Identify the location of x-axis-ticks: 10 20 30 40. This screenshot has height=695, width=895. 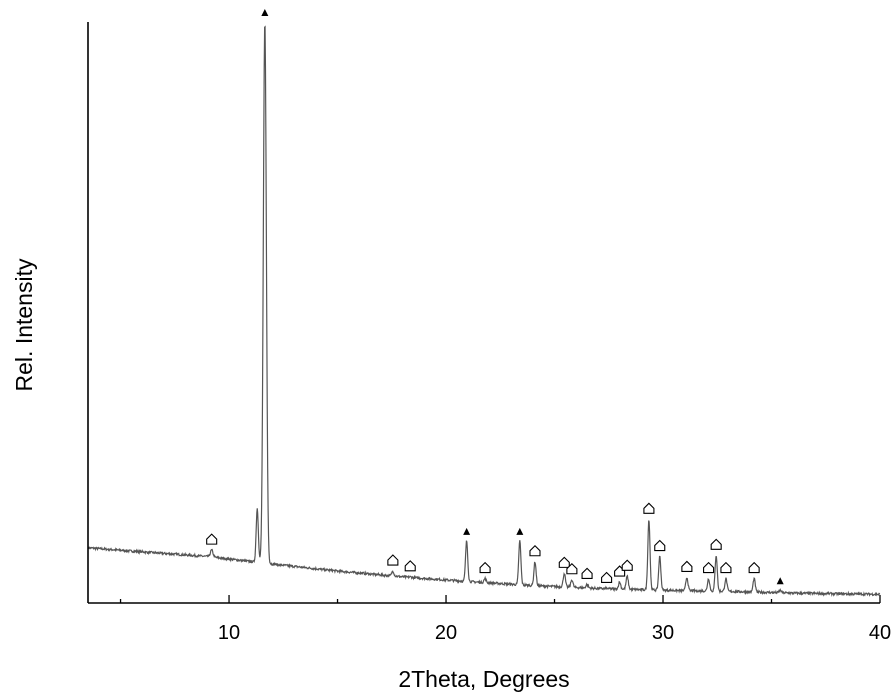
(505, 619).